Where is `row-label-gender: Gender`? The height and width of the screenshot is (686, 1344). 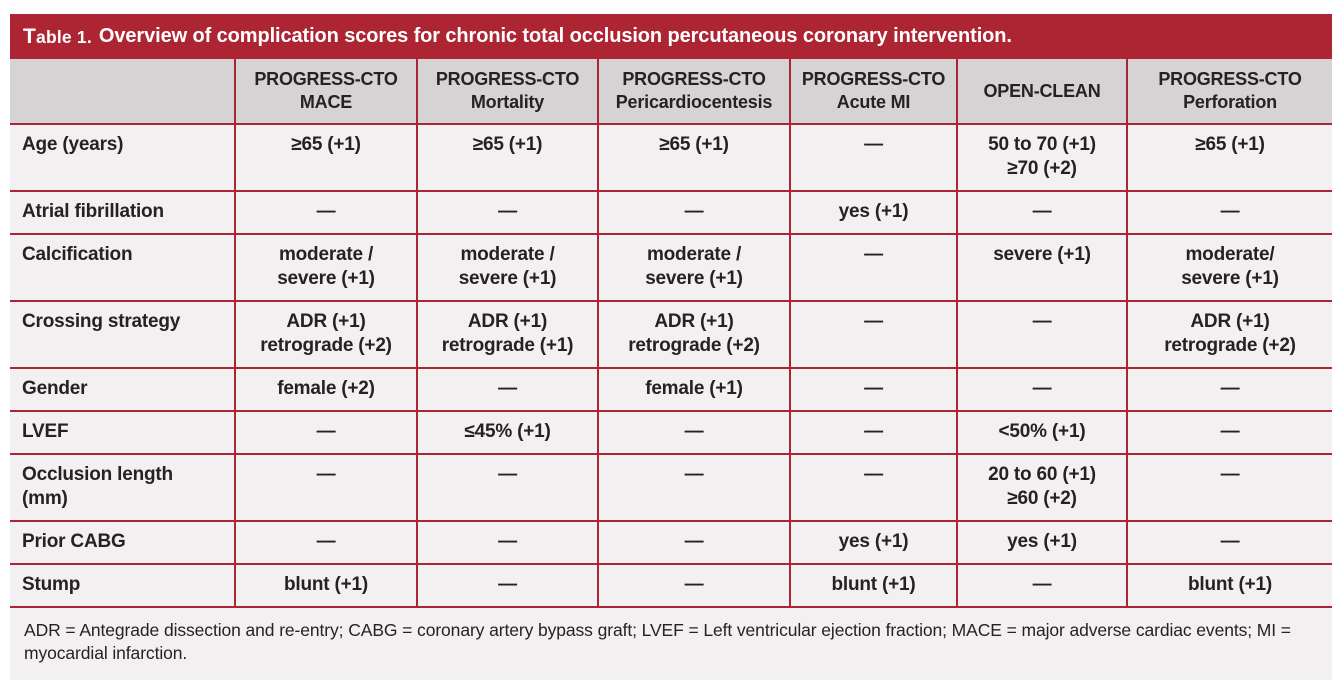
row-label-gender: Gender is located at coordinates (122, 389).